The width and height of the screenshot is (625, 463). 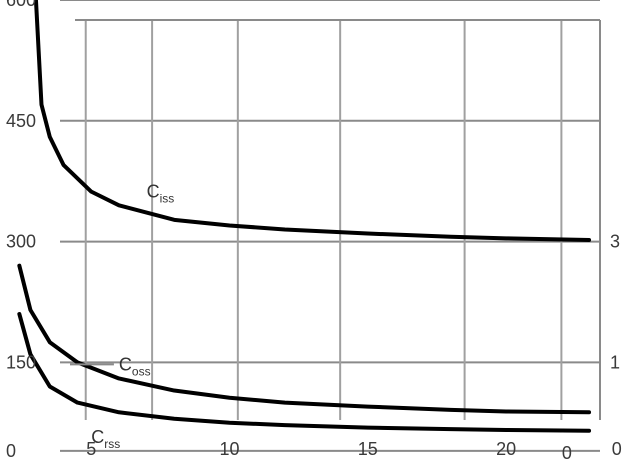 I want to click on y-tick-label-1: 450, so click(x=21, y=121).